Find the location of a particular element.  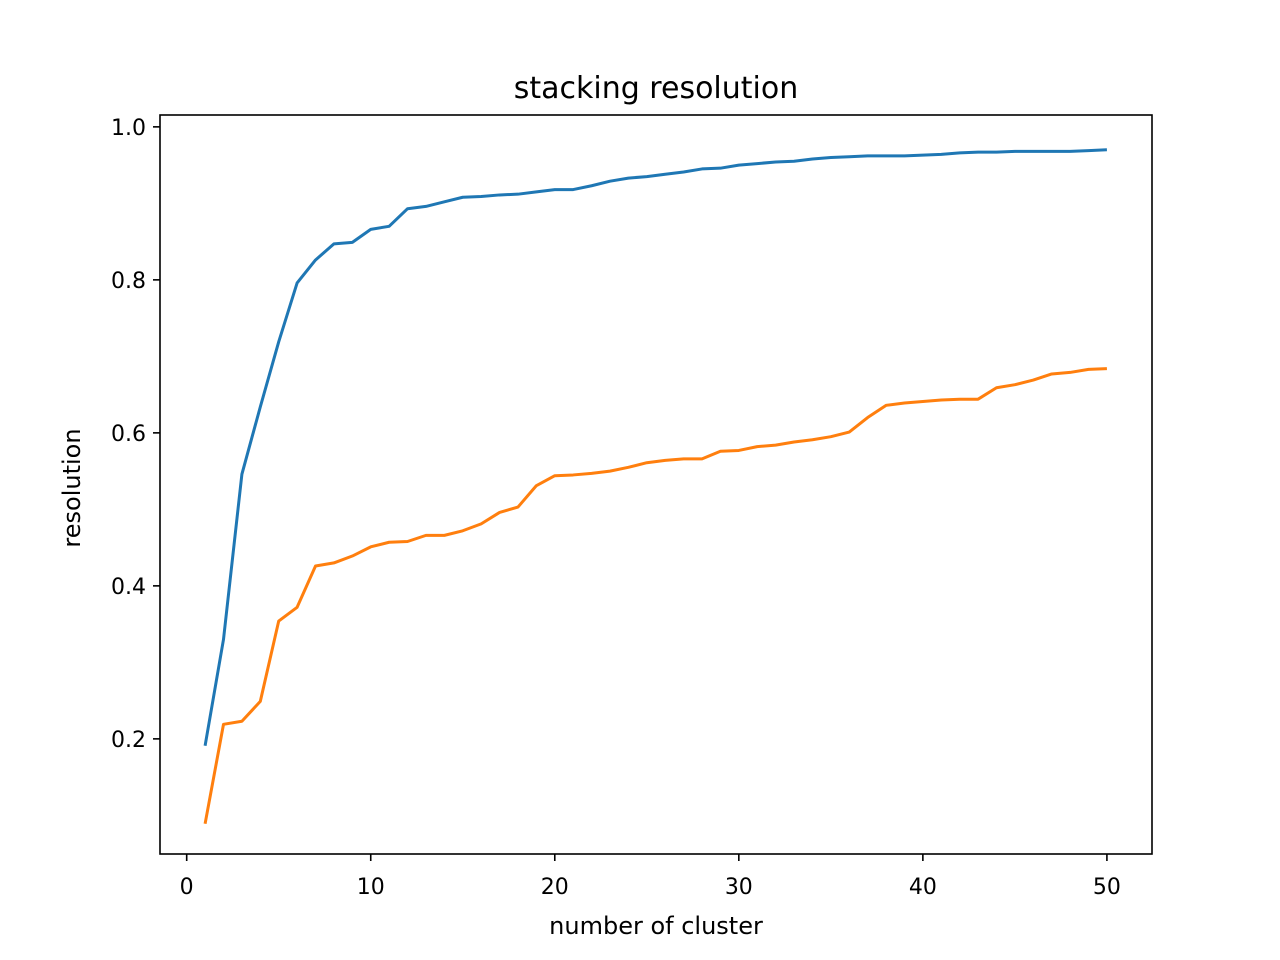

y-tick-label: 0.4 is located at coordinates (128, 587).